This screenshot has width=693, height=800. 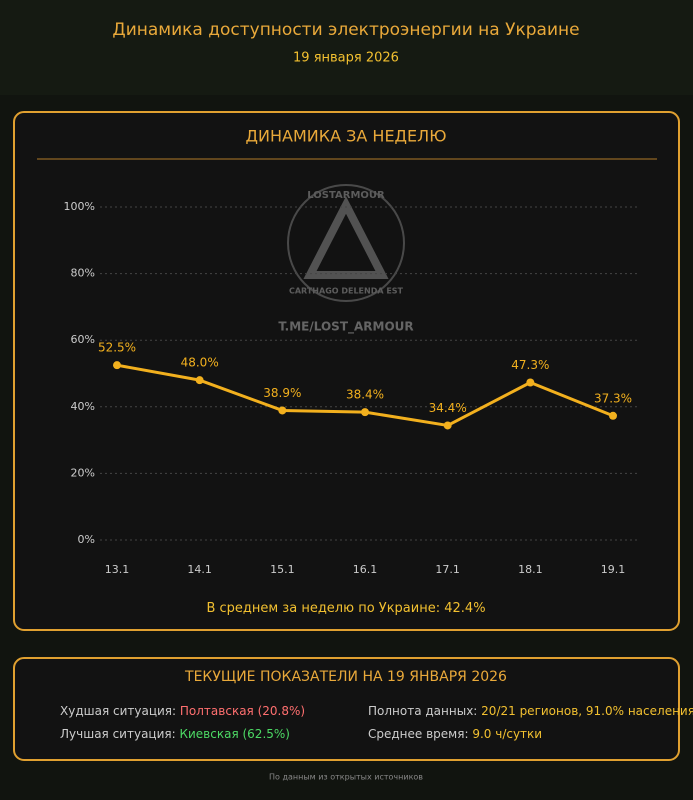 What do you see at coordinates (86, 539) in the screenshot?
I see `y-tick-label: 0%` at bounding box center [86, 539].